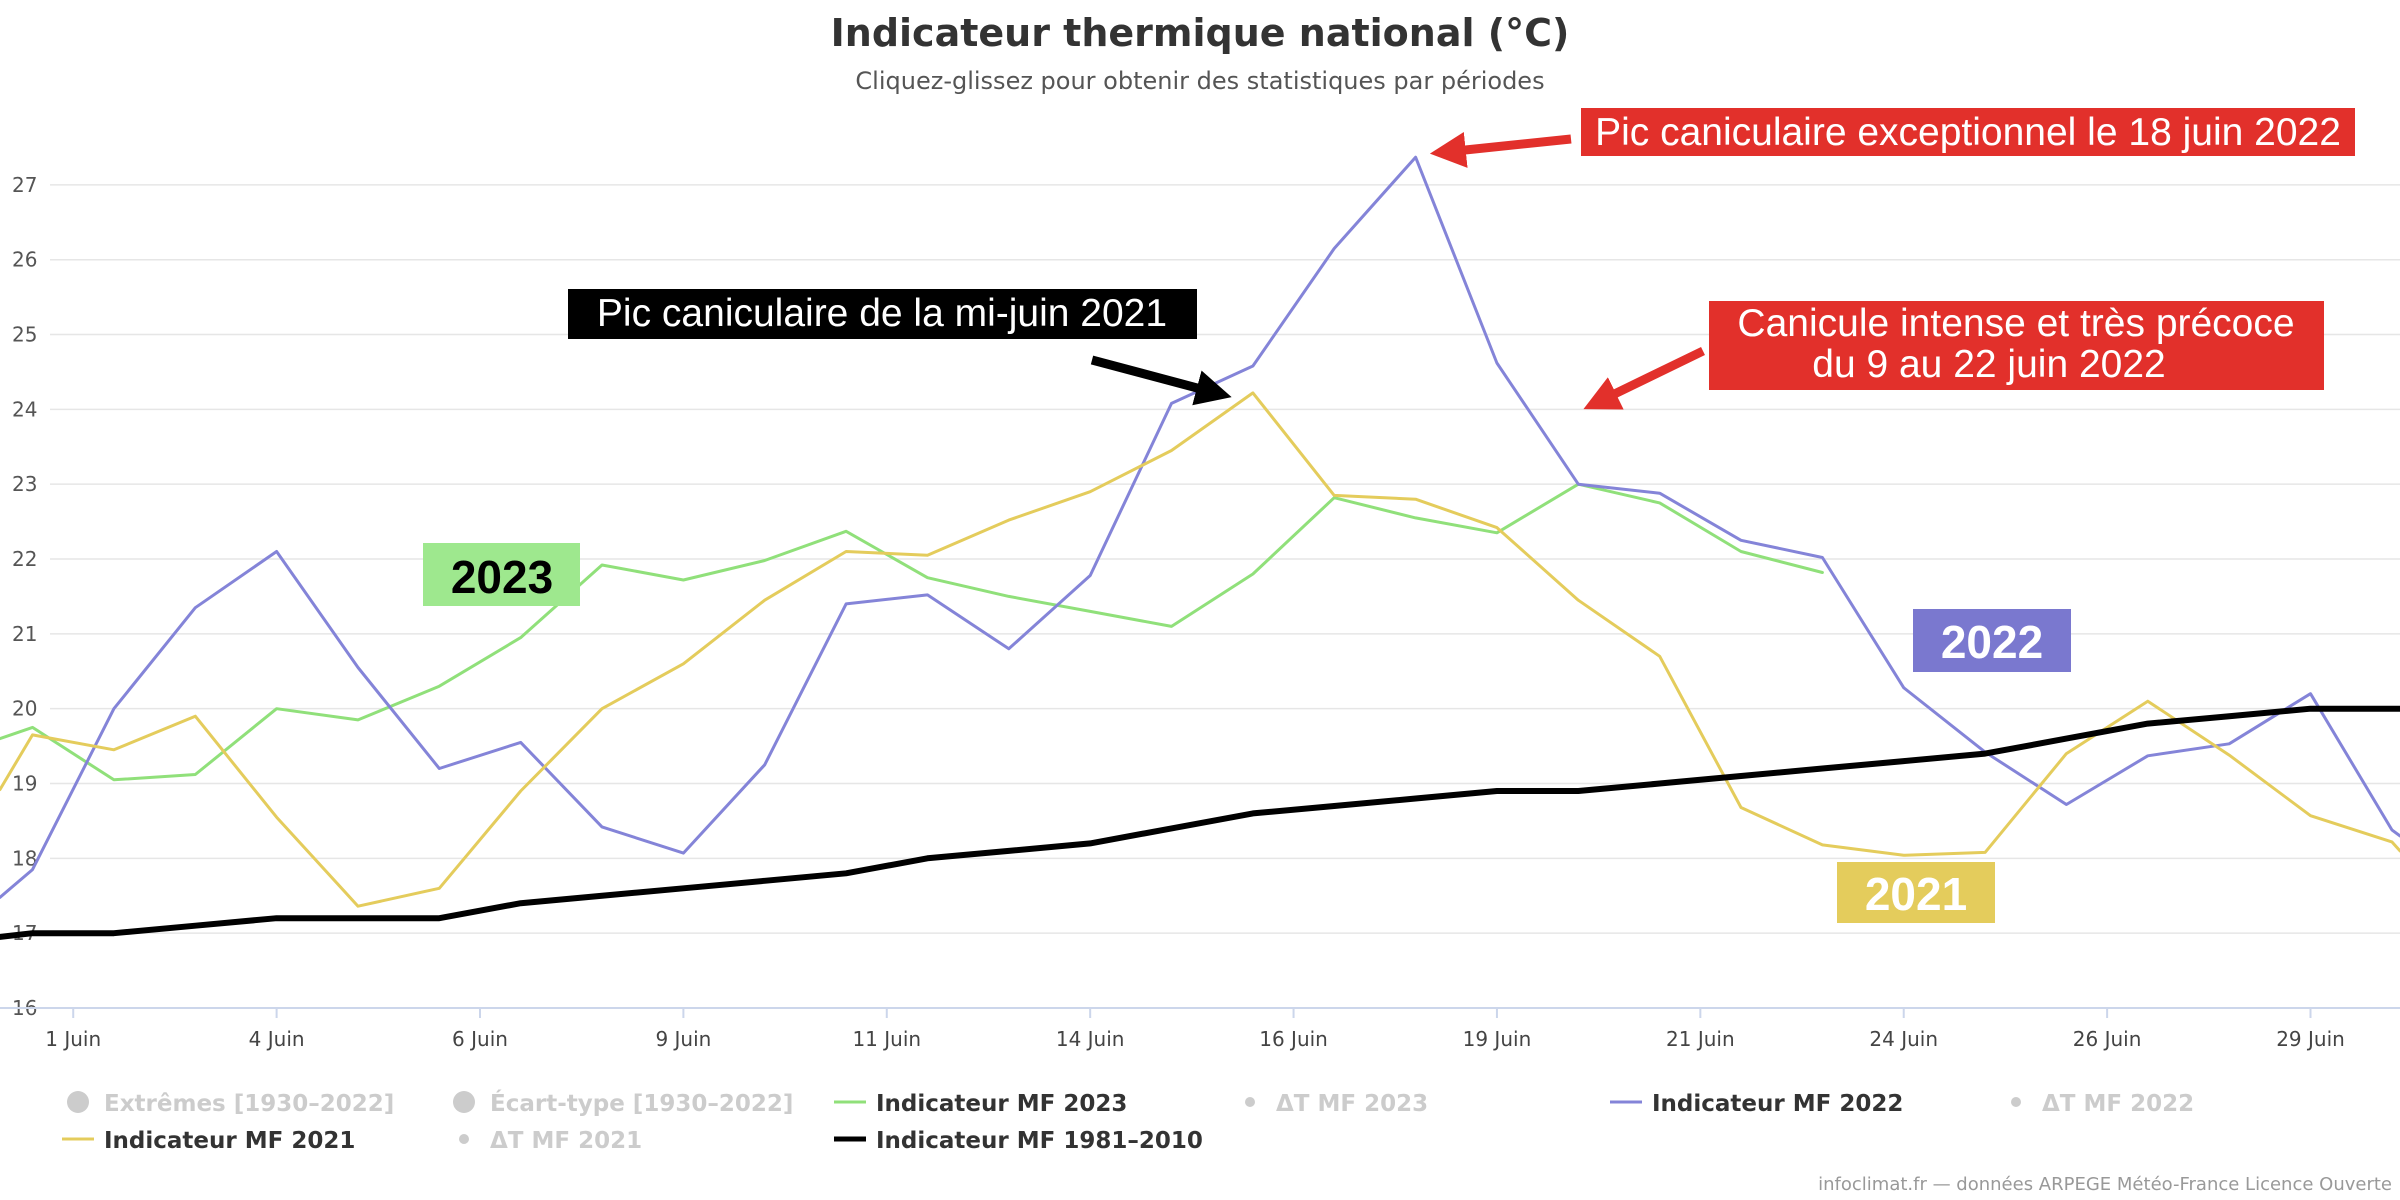  I want to click on legend-label: ΔT MF 2023, so click(1352, 1104).